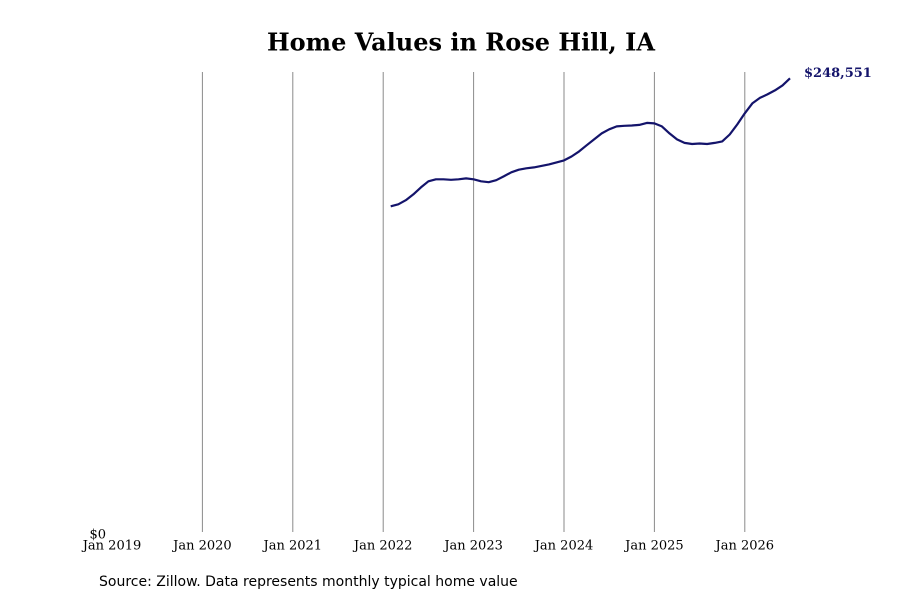 This screenshot has width=900, height=600. I want to click on x-tick-label: Jan 2026, so click(744, 546).